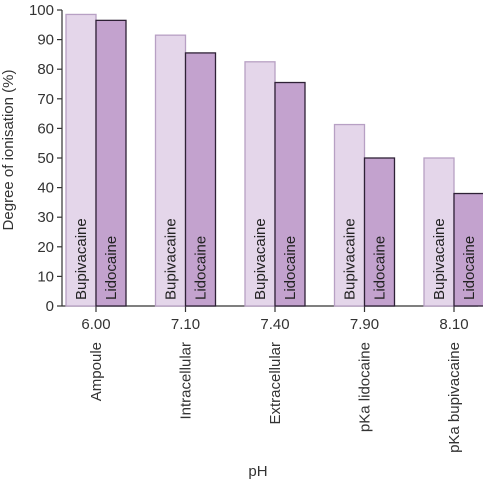  I want to click on x-axis, so click(270, 308).